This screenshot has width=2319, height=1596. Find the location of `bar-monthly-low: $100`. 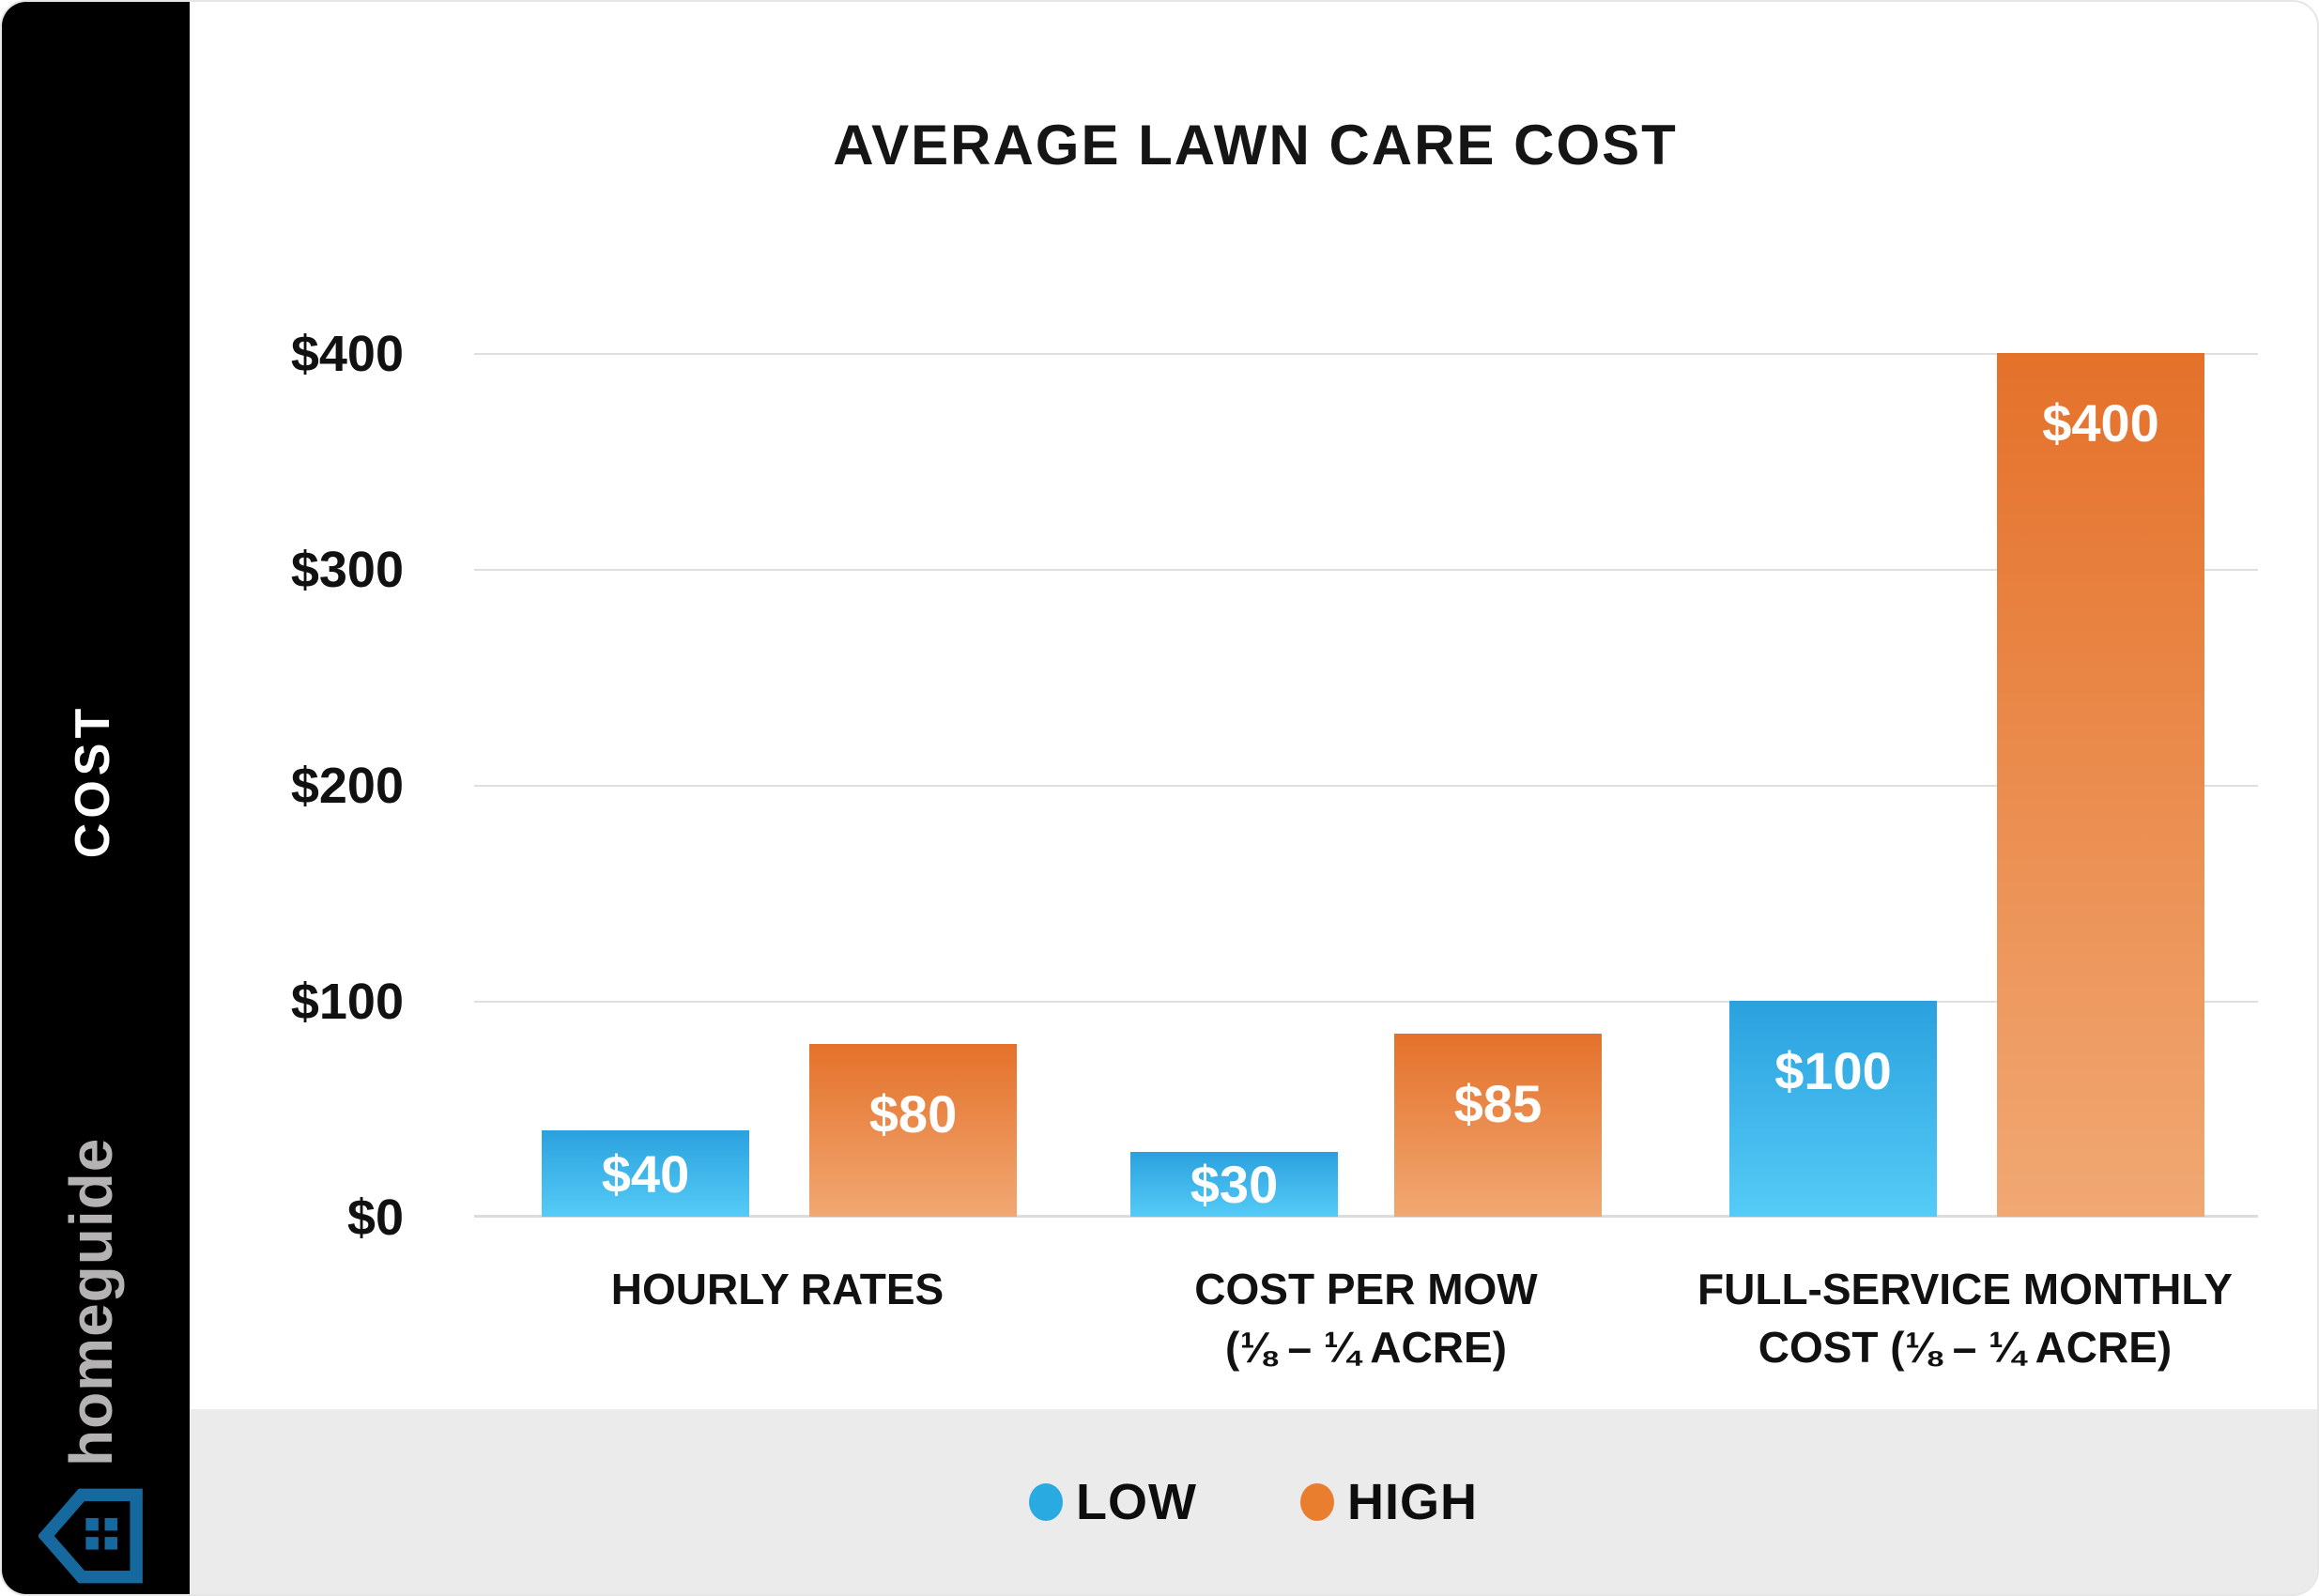

bar-monthly-low: $100 is located at coordinates (1833, 1109).